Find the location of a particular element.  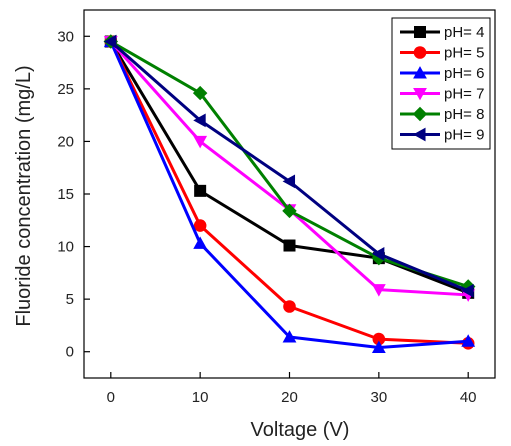

y-tick-label: 15 is located at coordinates (65, 194).